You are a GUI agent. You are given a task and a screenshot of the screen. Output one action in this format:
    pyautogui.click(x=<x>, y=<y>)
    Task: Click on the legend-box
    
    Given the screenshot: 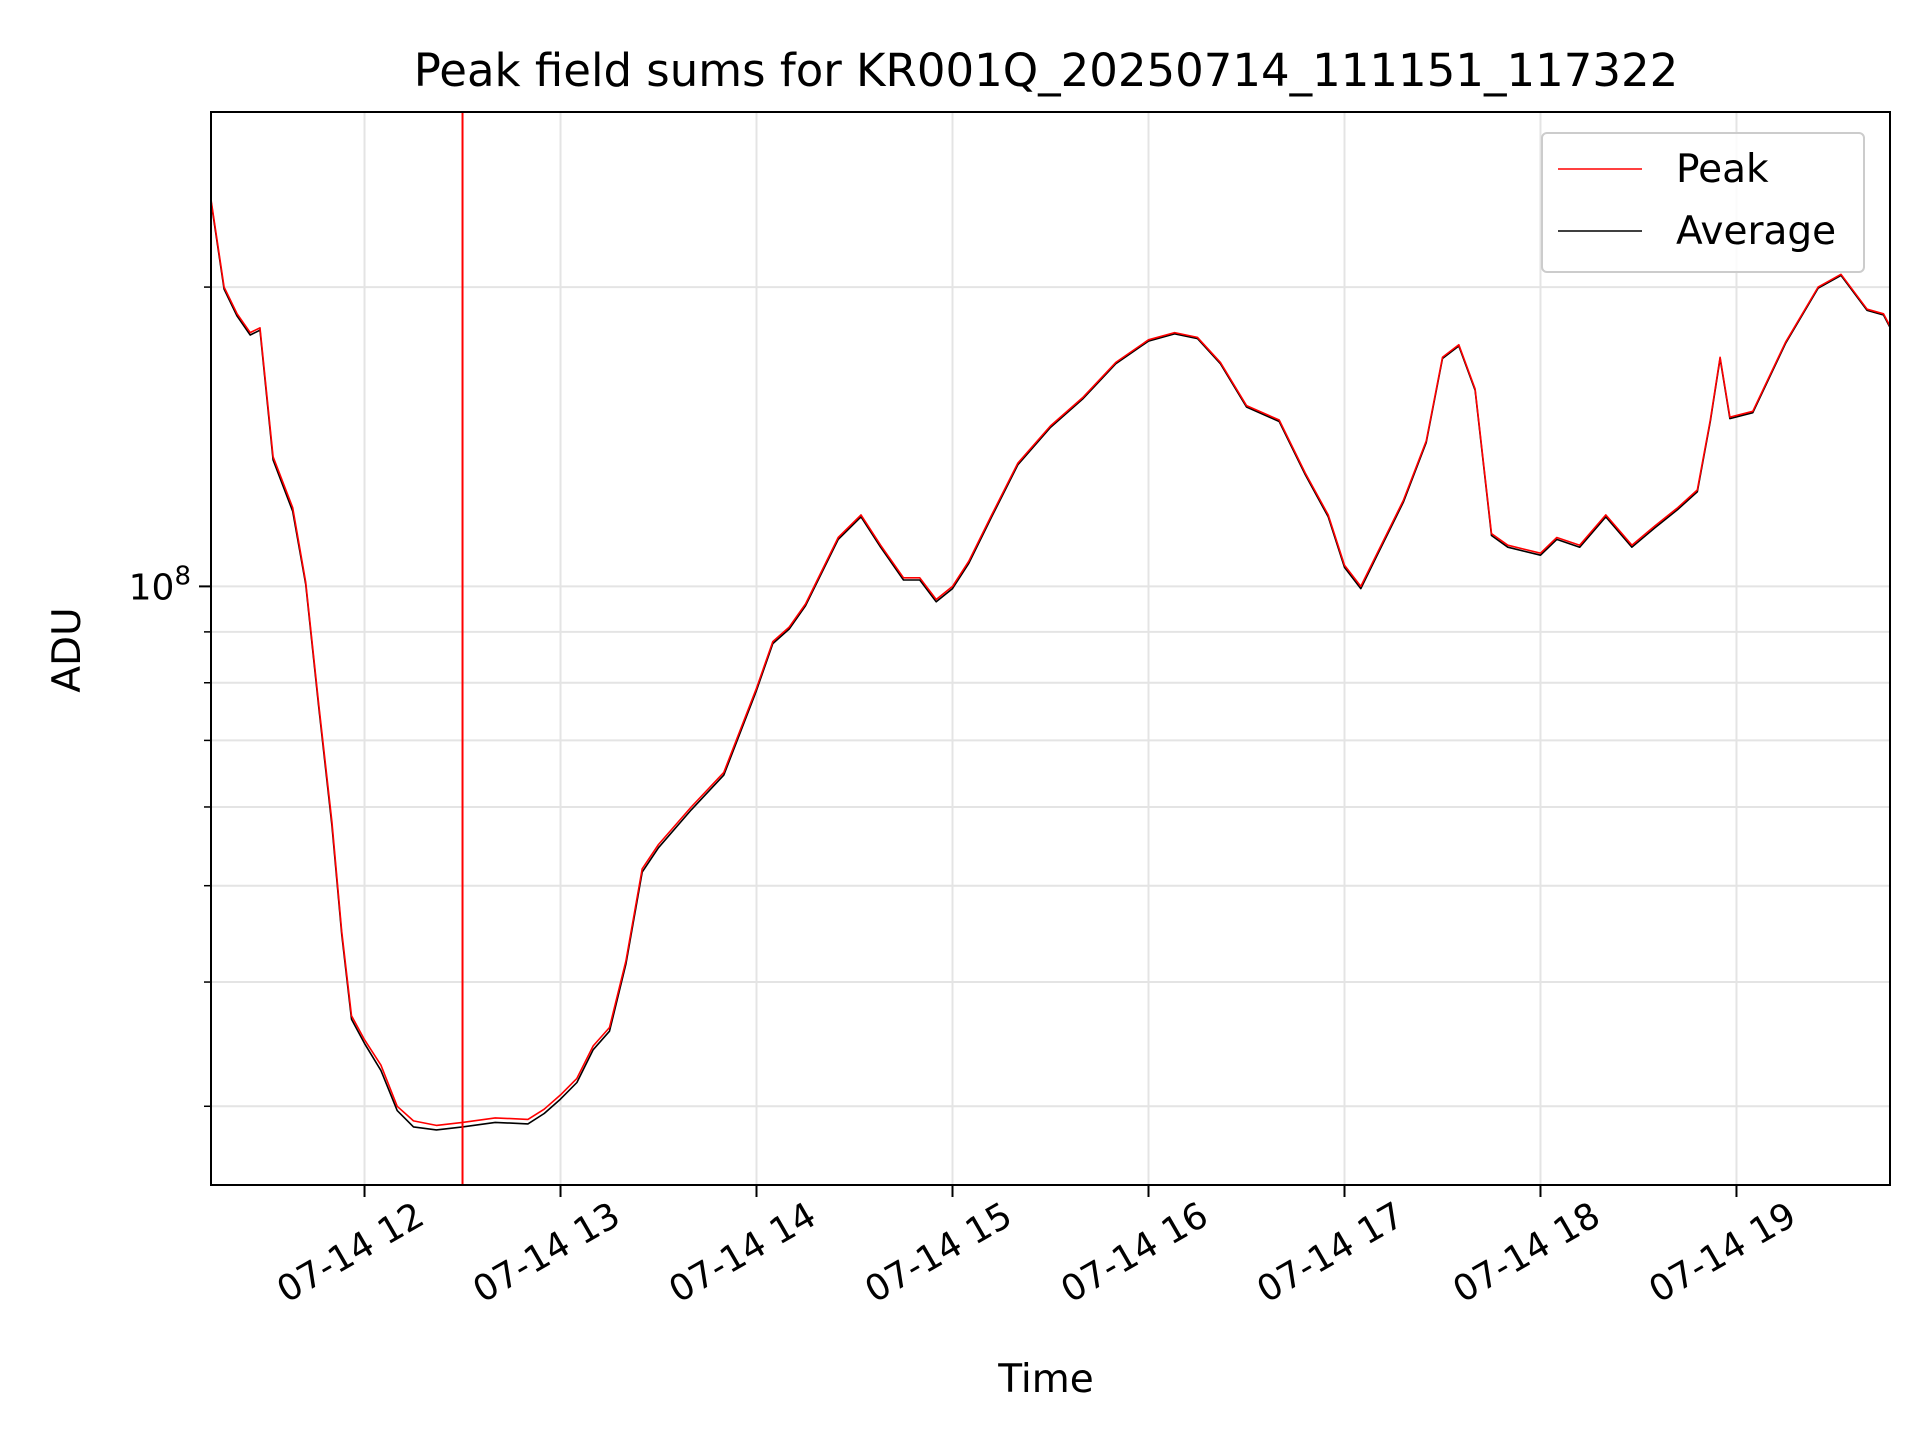 What is the action you would take?
    pyautogui.click(x=1703, y=202)
    